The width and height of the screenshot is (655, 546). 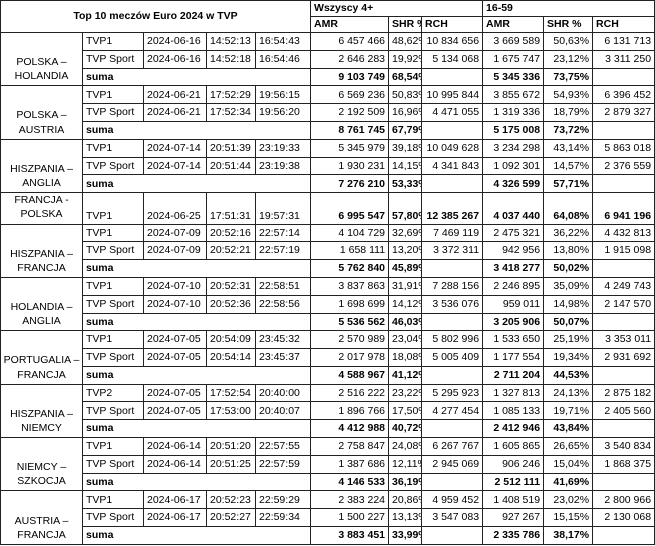 I want to click on cell: 22:57:14, so click(x=283, y=233).